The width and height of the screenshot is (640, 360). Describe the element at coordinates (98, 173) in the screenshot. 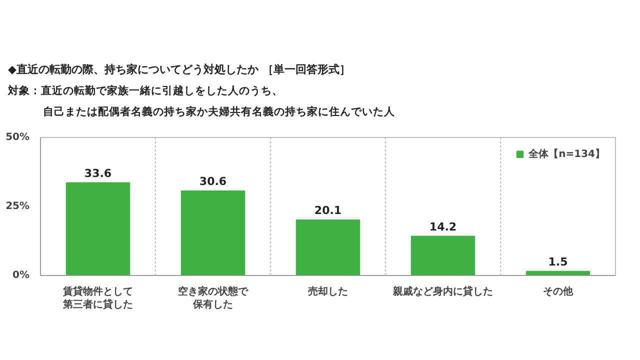

I see `data-label: 33.6` at that location.